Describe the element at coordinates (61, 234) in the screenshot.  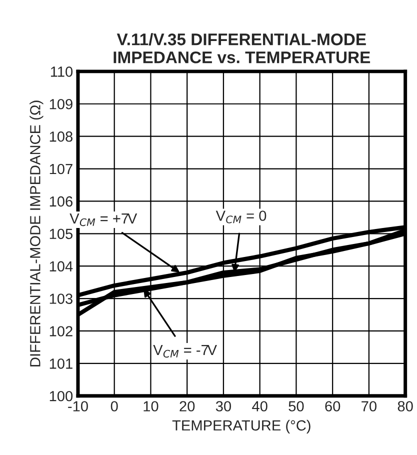
I see `y-tick-label: 105` at that location.